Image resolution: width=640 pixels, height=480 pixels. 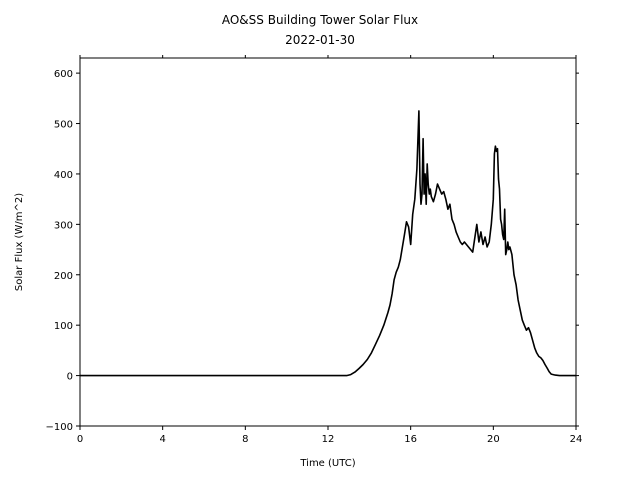 What do you see at coordinates (576, 439) in the screenshot?
I see `x-tick-label: 24` at bounding box center [576, 439].